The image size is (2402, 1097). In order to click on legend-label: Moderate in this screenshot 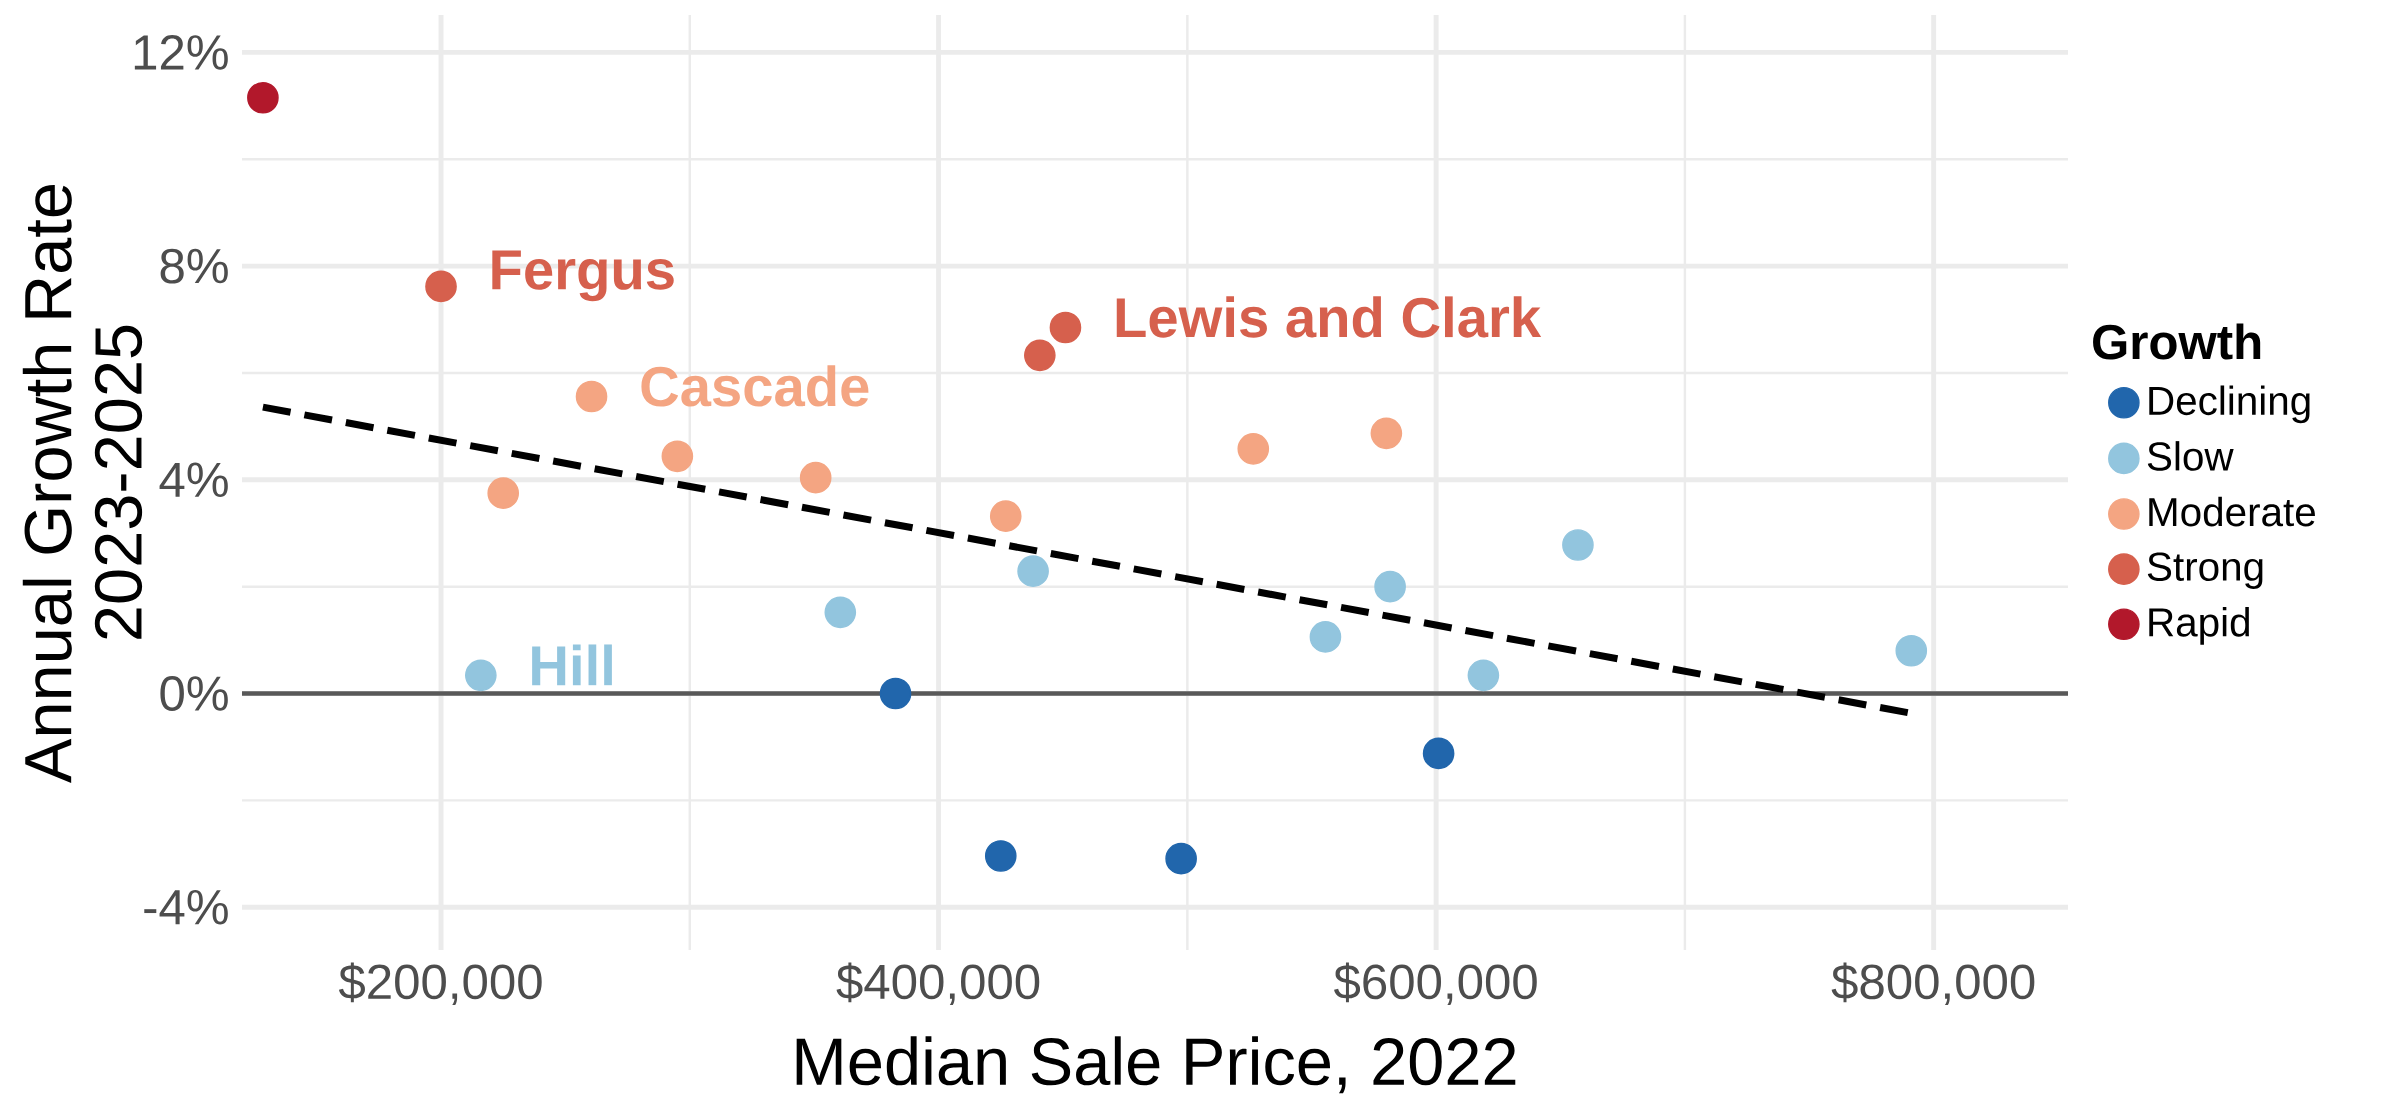, I will do `click(2232, 511)`.